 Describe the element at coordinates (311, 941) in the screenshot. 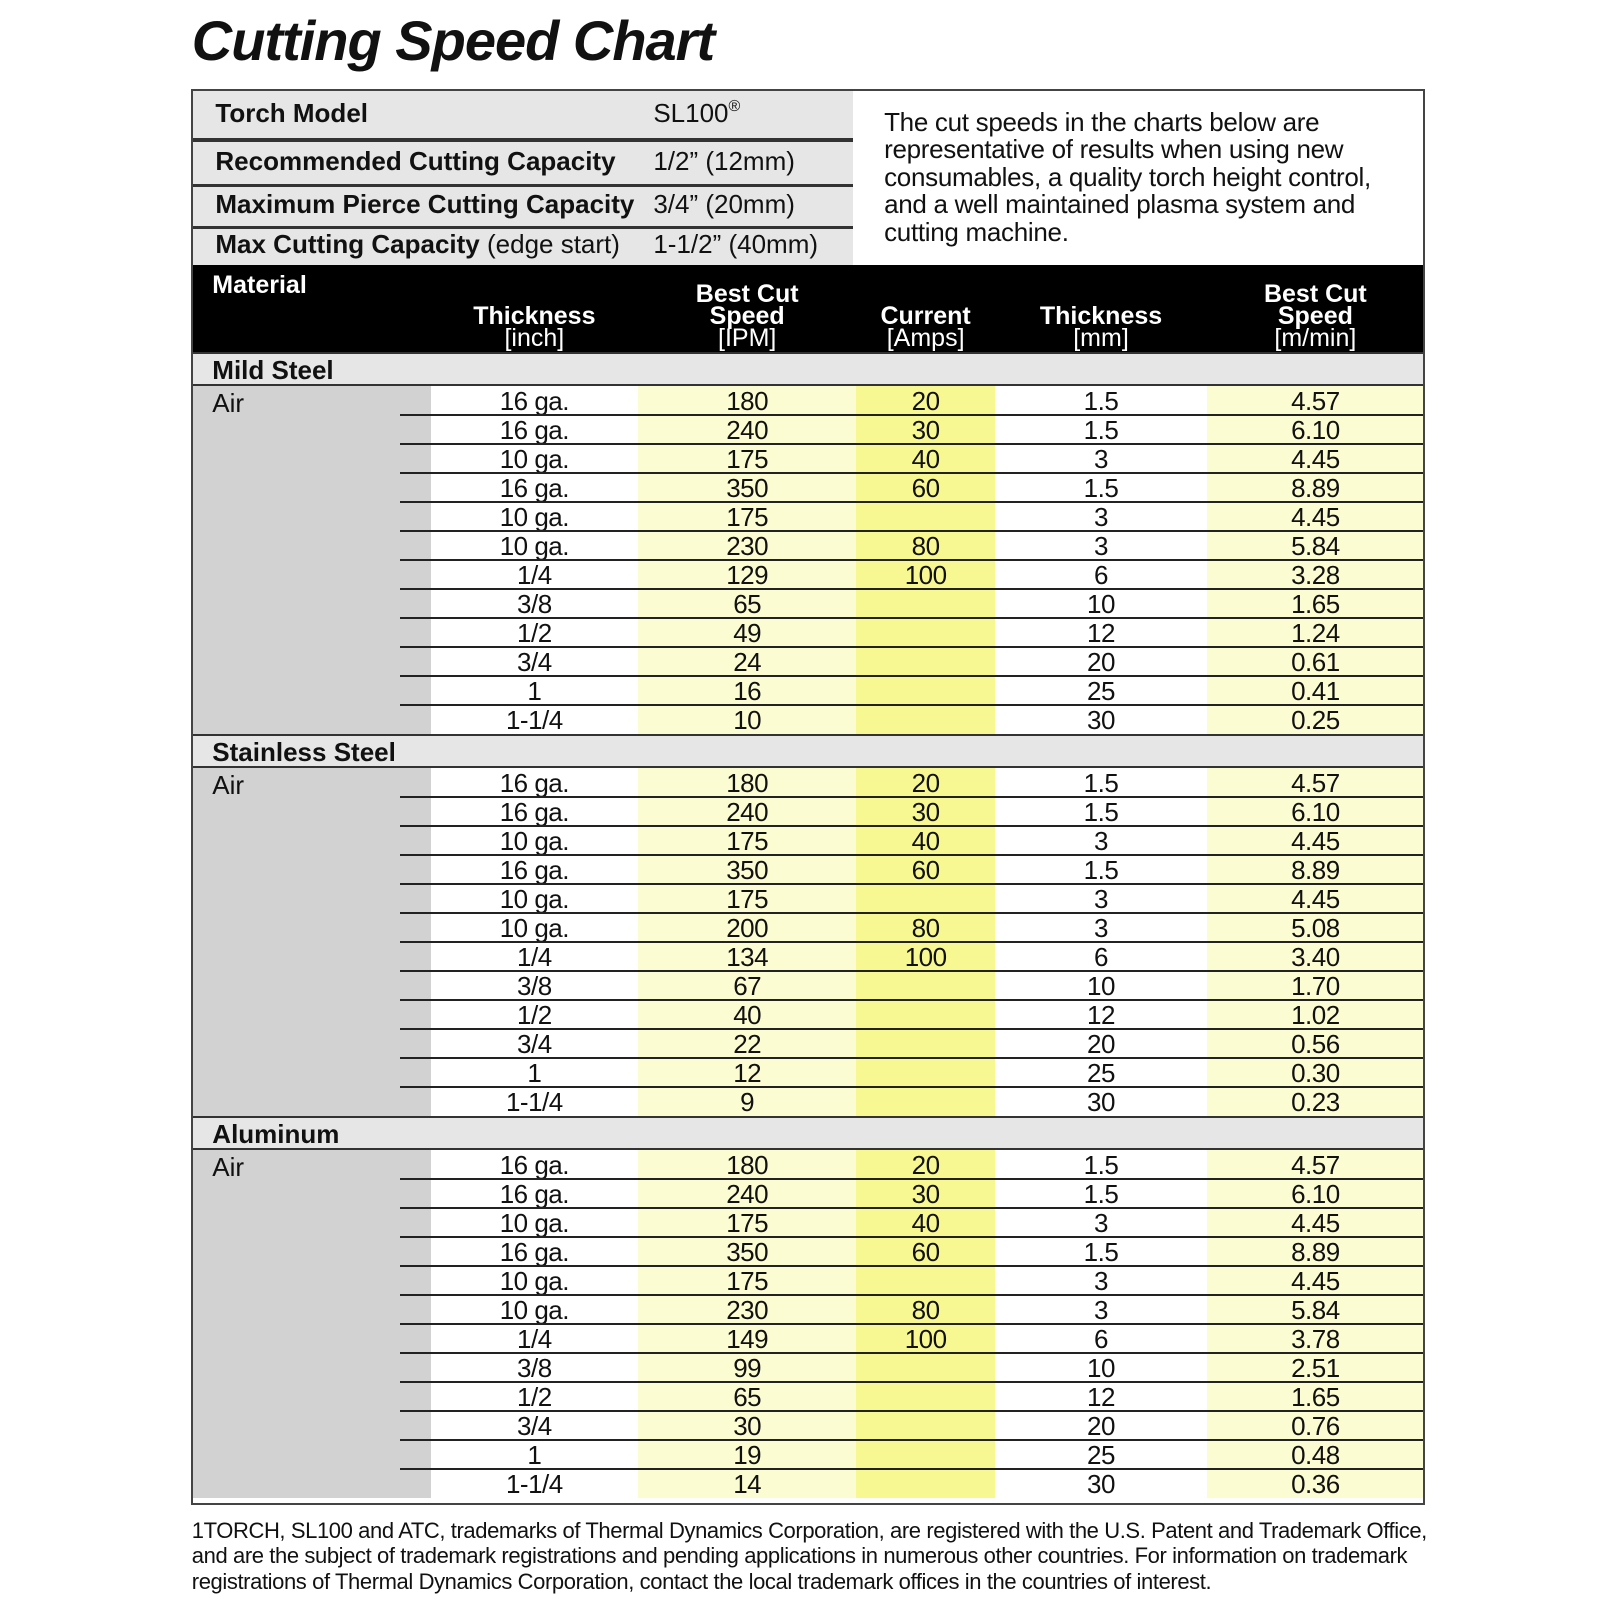

I see `gas-column` at that location.